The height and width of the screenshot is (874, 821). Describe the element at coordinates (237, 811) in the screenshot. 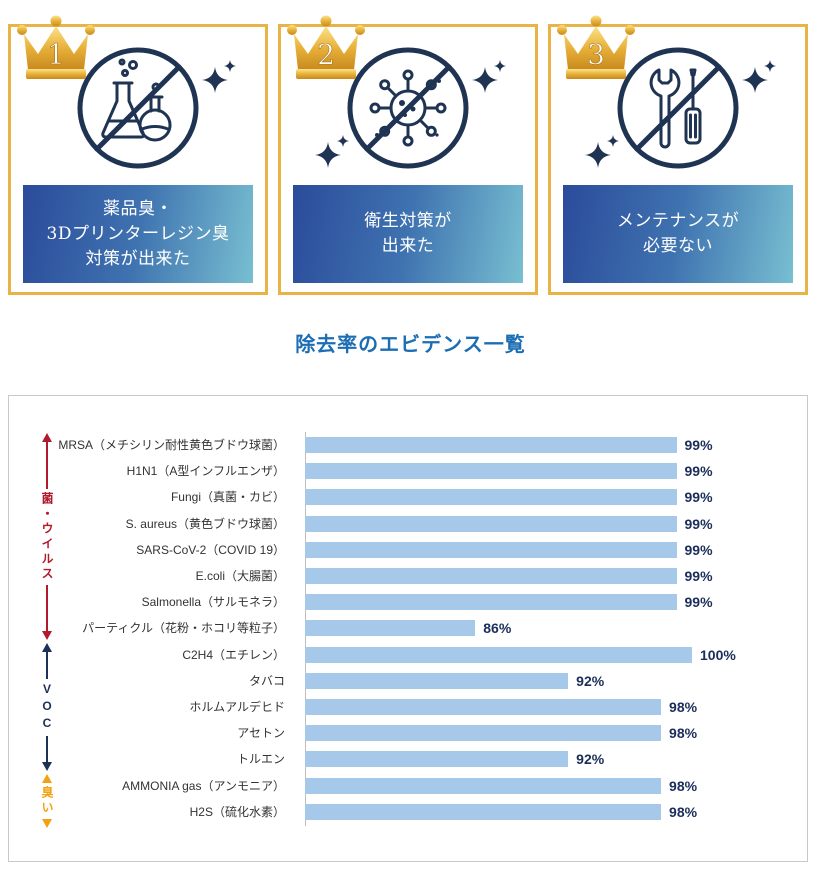

I see `category-label: H2S（硫化水素）` at that location.